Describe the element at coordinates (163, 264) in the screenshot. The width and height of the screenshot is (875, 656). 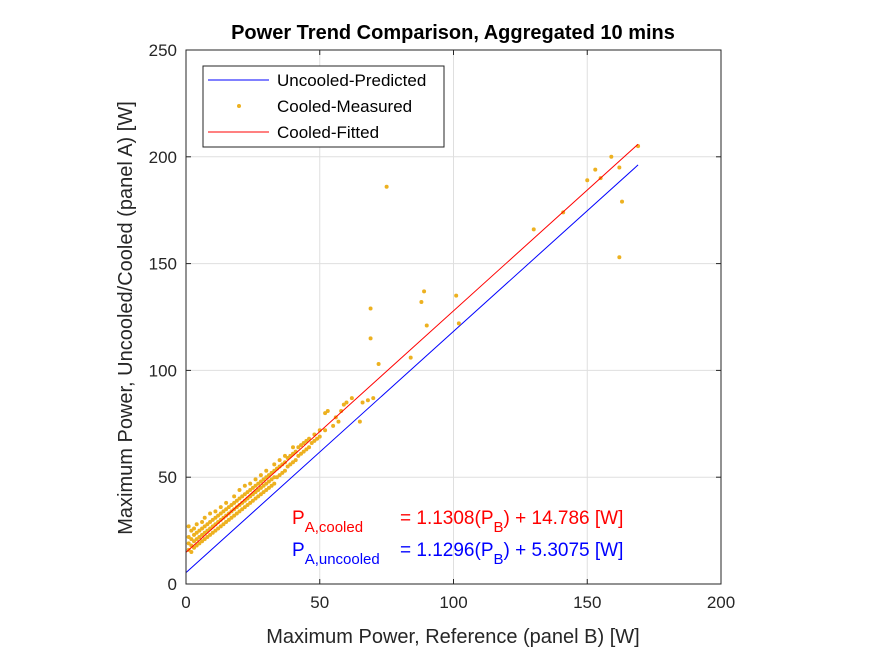
I see `y-tick-label: 150` at that location.